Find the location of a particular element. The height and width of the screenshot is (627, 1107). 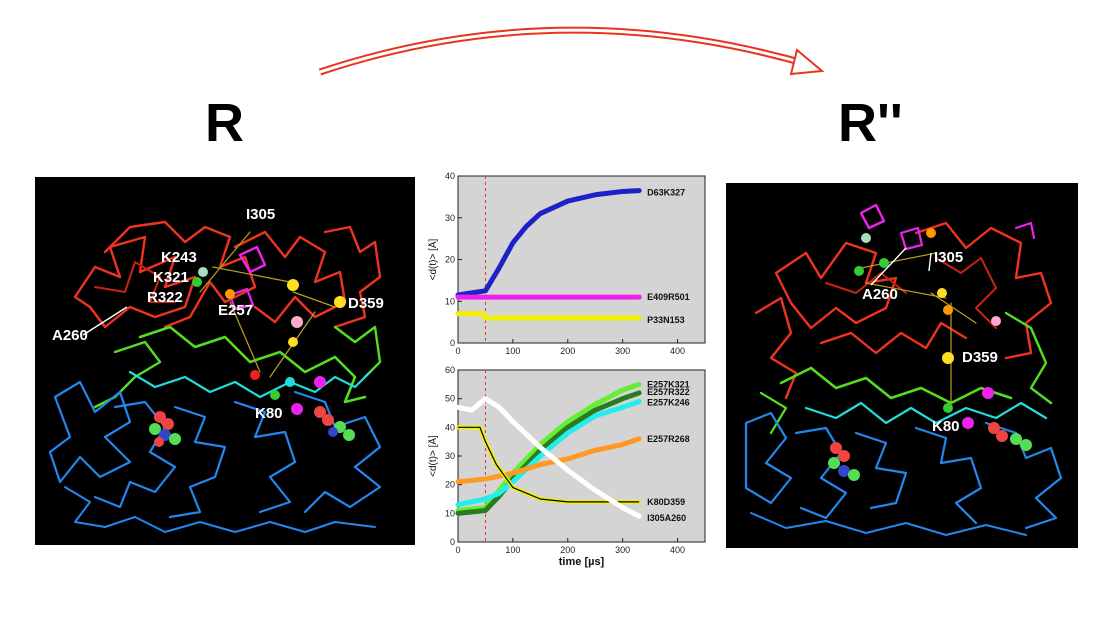

series-label: P33N153 is located at coordinates (666, 320).